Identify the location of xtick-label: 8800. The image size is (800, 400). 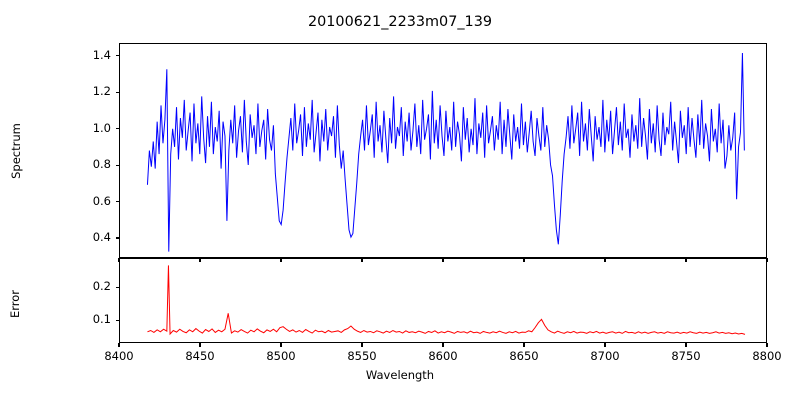
(767, 356).